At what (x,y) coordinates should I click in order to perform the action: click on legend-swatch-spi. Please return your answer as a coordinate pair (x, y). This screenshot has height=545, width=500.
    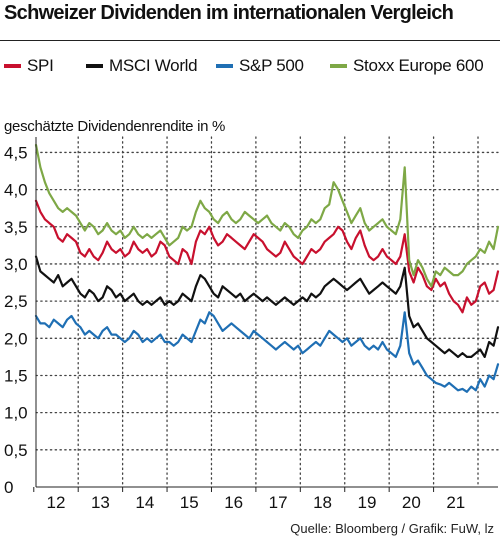
    Looking at the image, I should click on (12, 66).